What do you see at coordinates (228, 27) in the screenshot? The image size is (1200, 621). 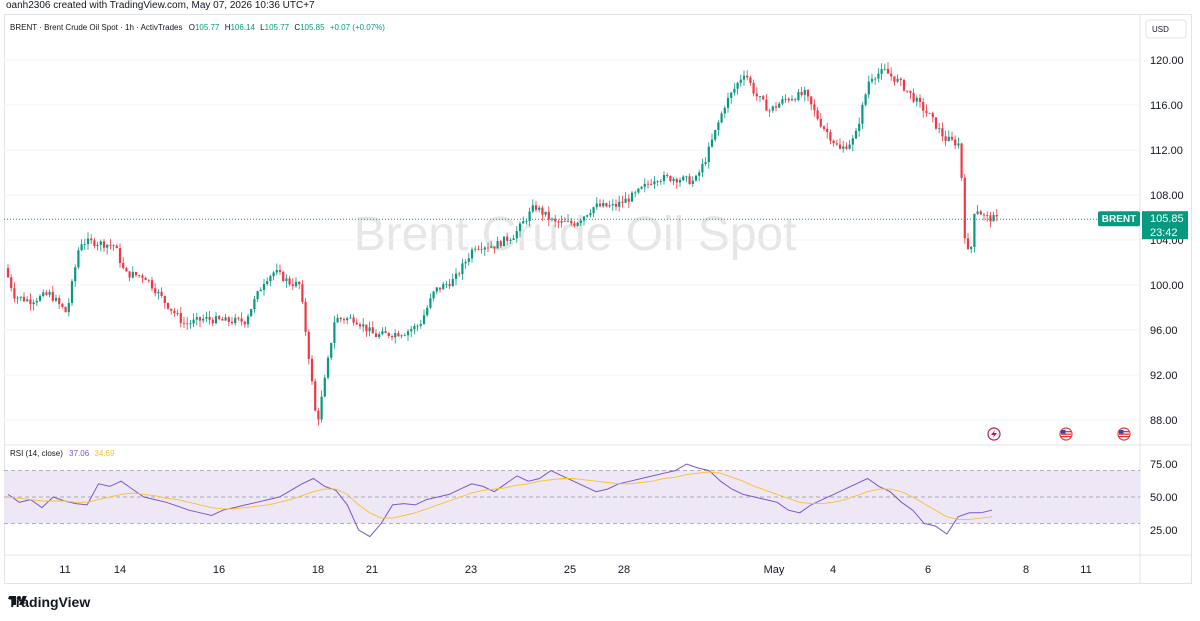 I see `legend-h-label: H` at bounding box center [228, 27].